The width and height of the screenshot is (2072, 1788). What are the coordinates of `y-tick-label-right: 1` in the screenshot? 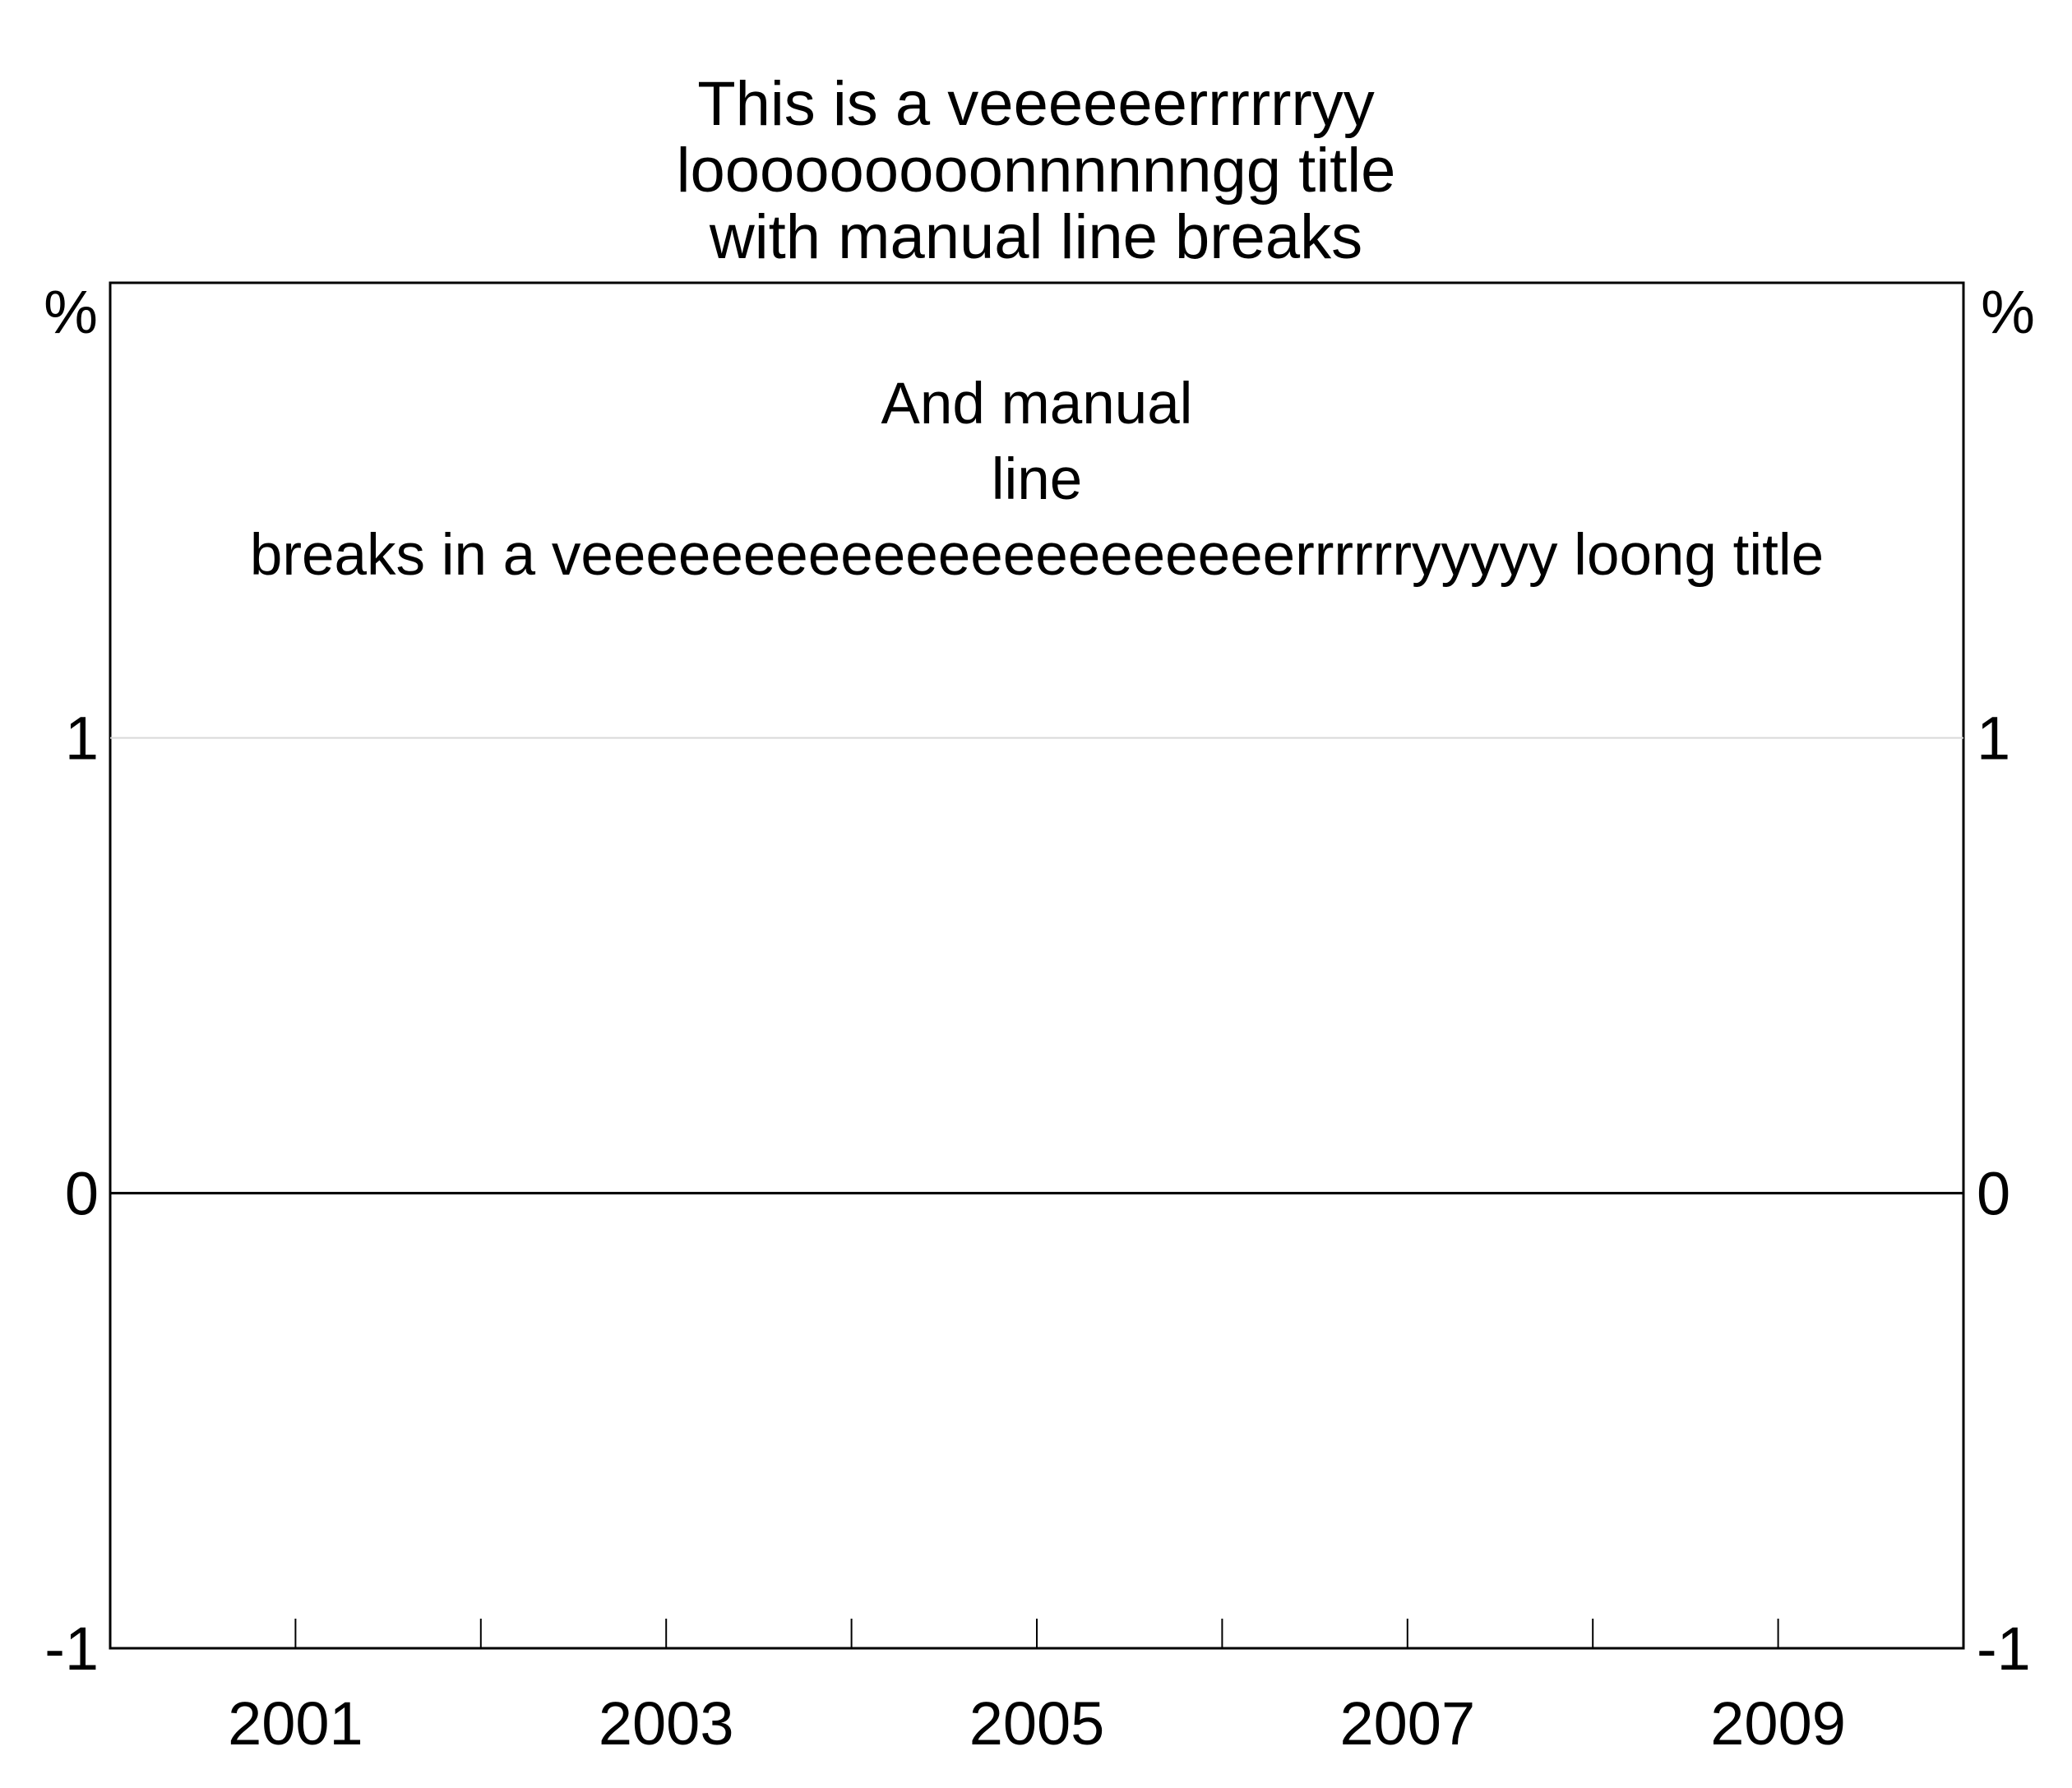 It's located at (1993, 739).